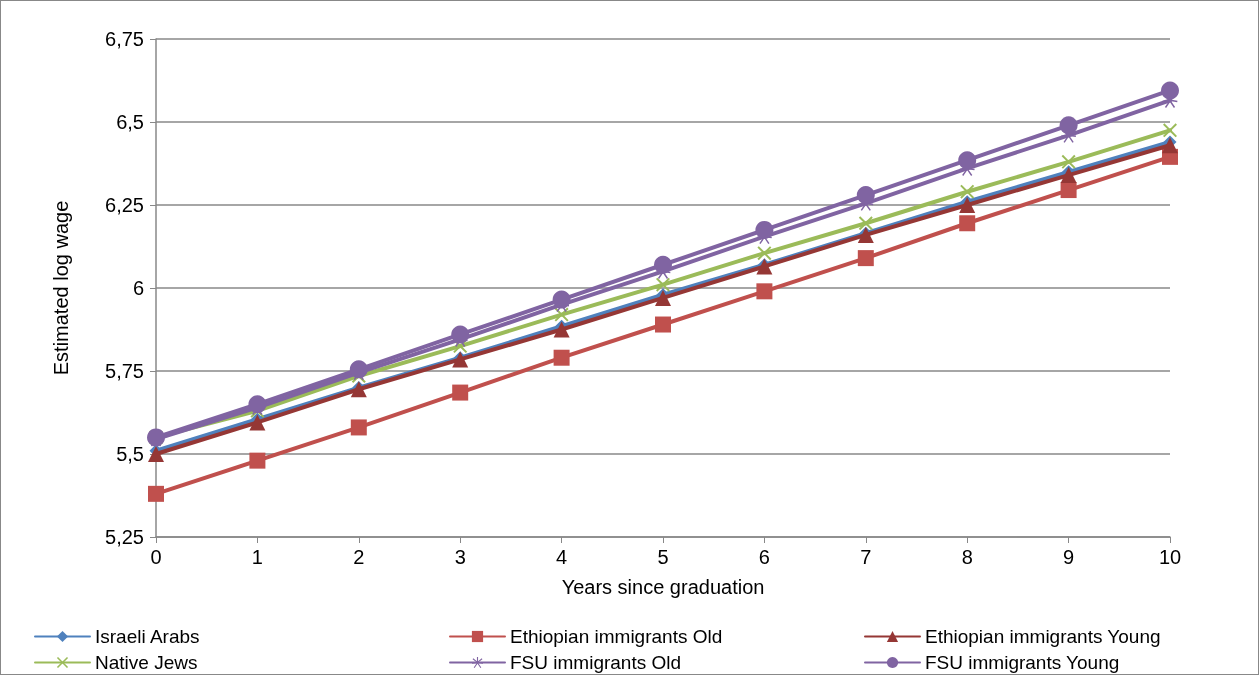 Image resolution: width=1259 pixels, height=675 pixels. What do you see at coordinates (562, 557) in the screenshot?
I see `x-tick-label: 4` at bounding box center [562, 557].